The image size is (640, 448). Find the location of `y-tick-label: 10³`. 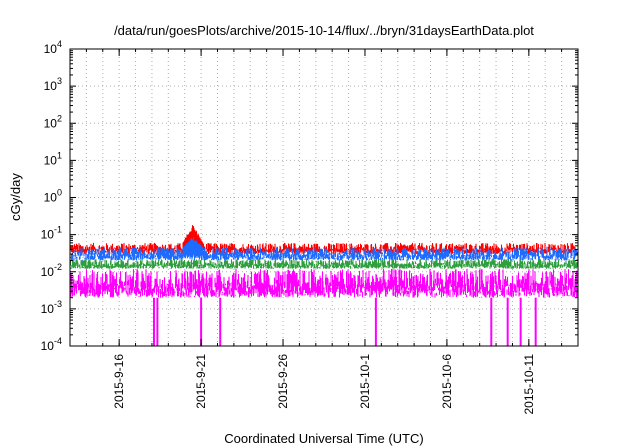

y-tick-label: 10³ is located at coordinates (53, 84).